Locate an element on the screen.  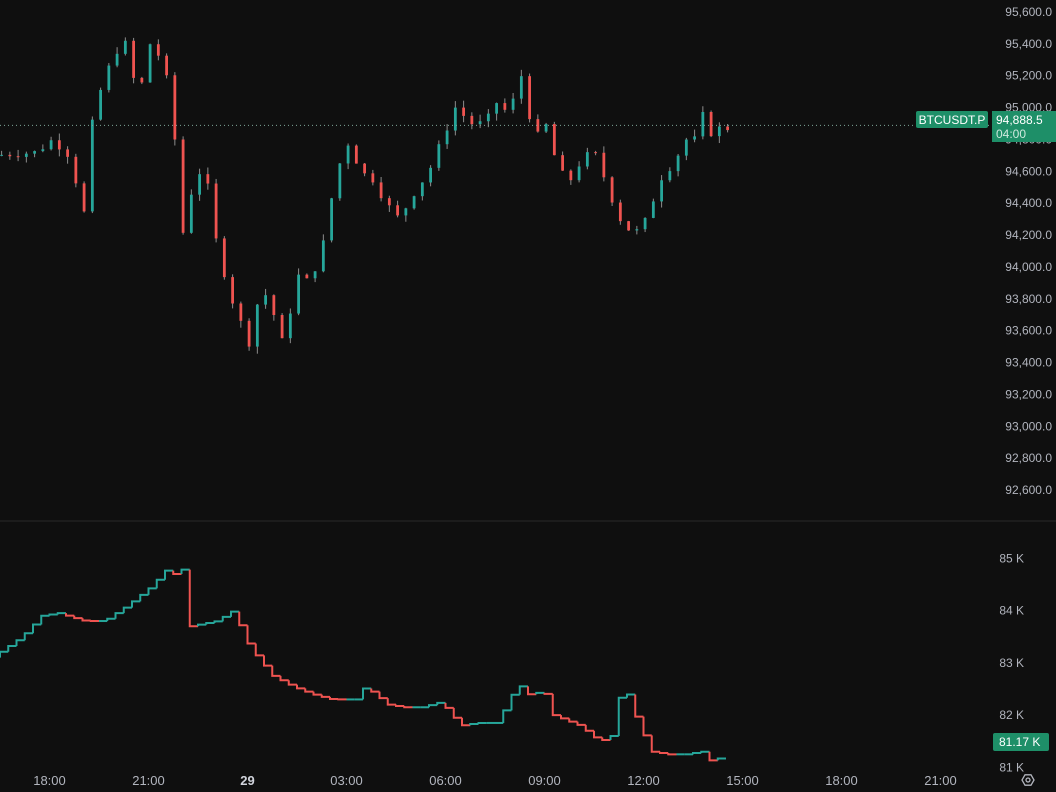
time-tick-label: 09:00 is located at coordinates (544, 780).